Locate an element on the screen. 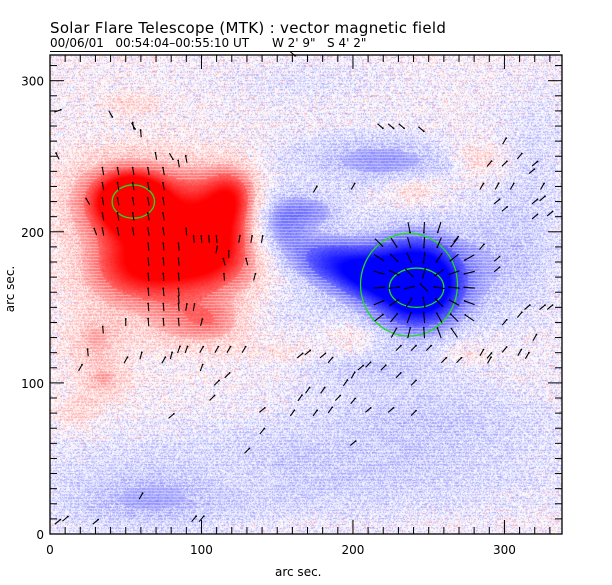  y-axis-label: arc sec. is located at coordinates (10, 289).